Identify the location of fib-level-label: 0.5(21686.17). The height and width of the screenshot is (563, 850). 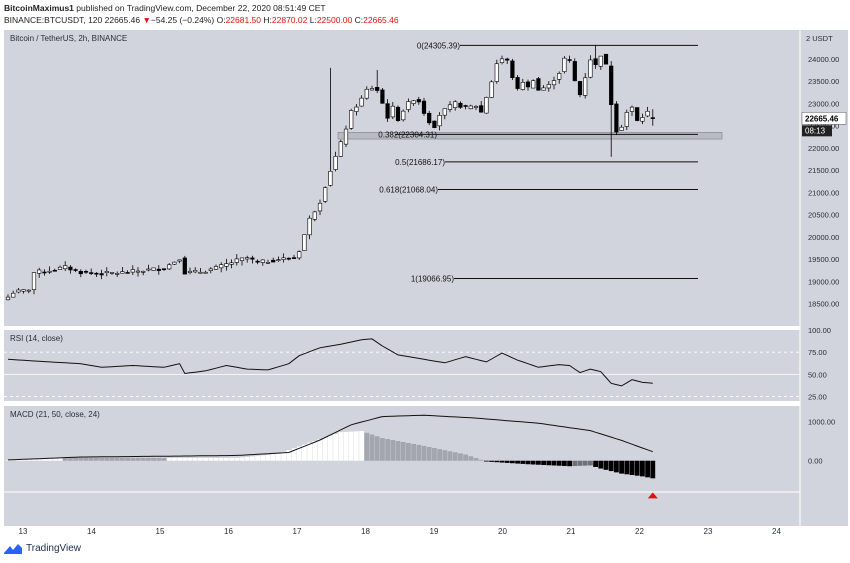
(420, 162).